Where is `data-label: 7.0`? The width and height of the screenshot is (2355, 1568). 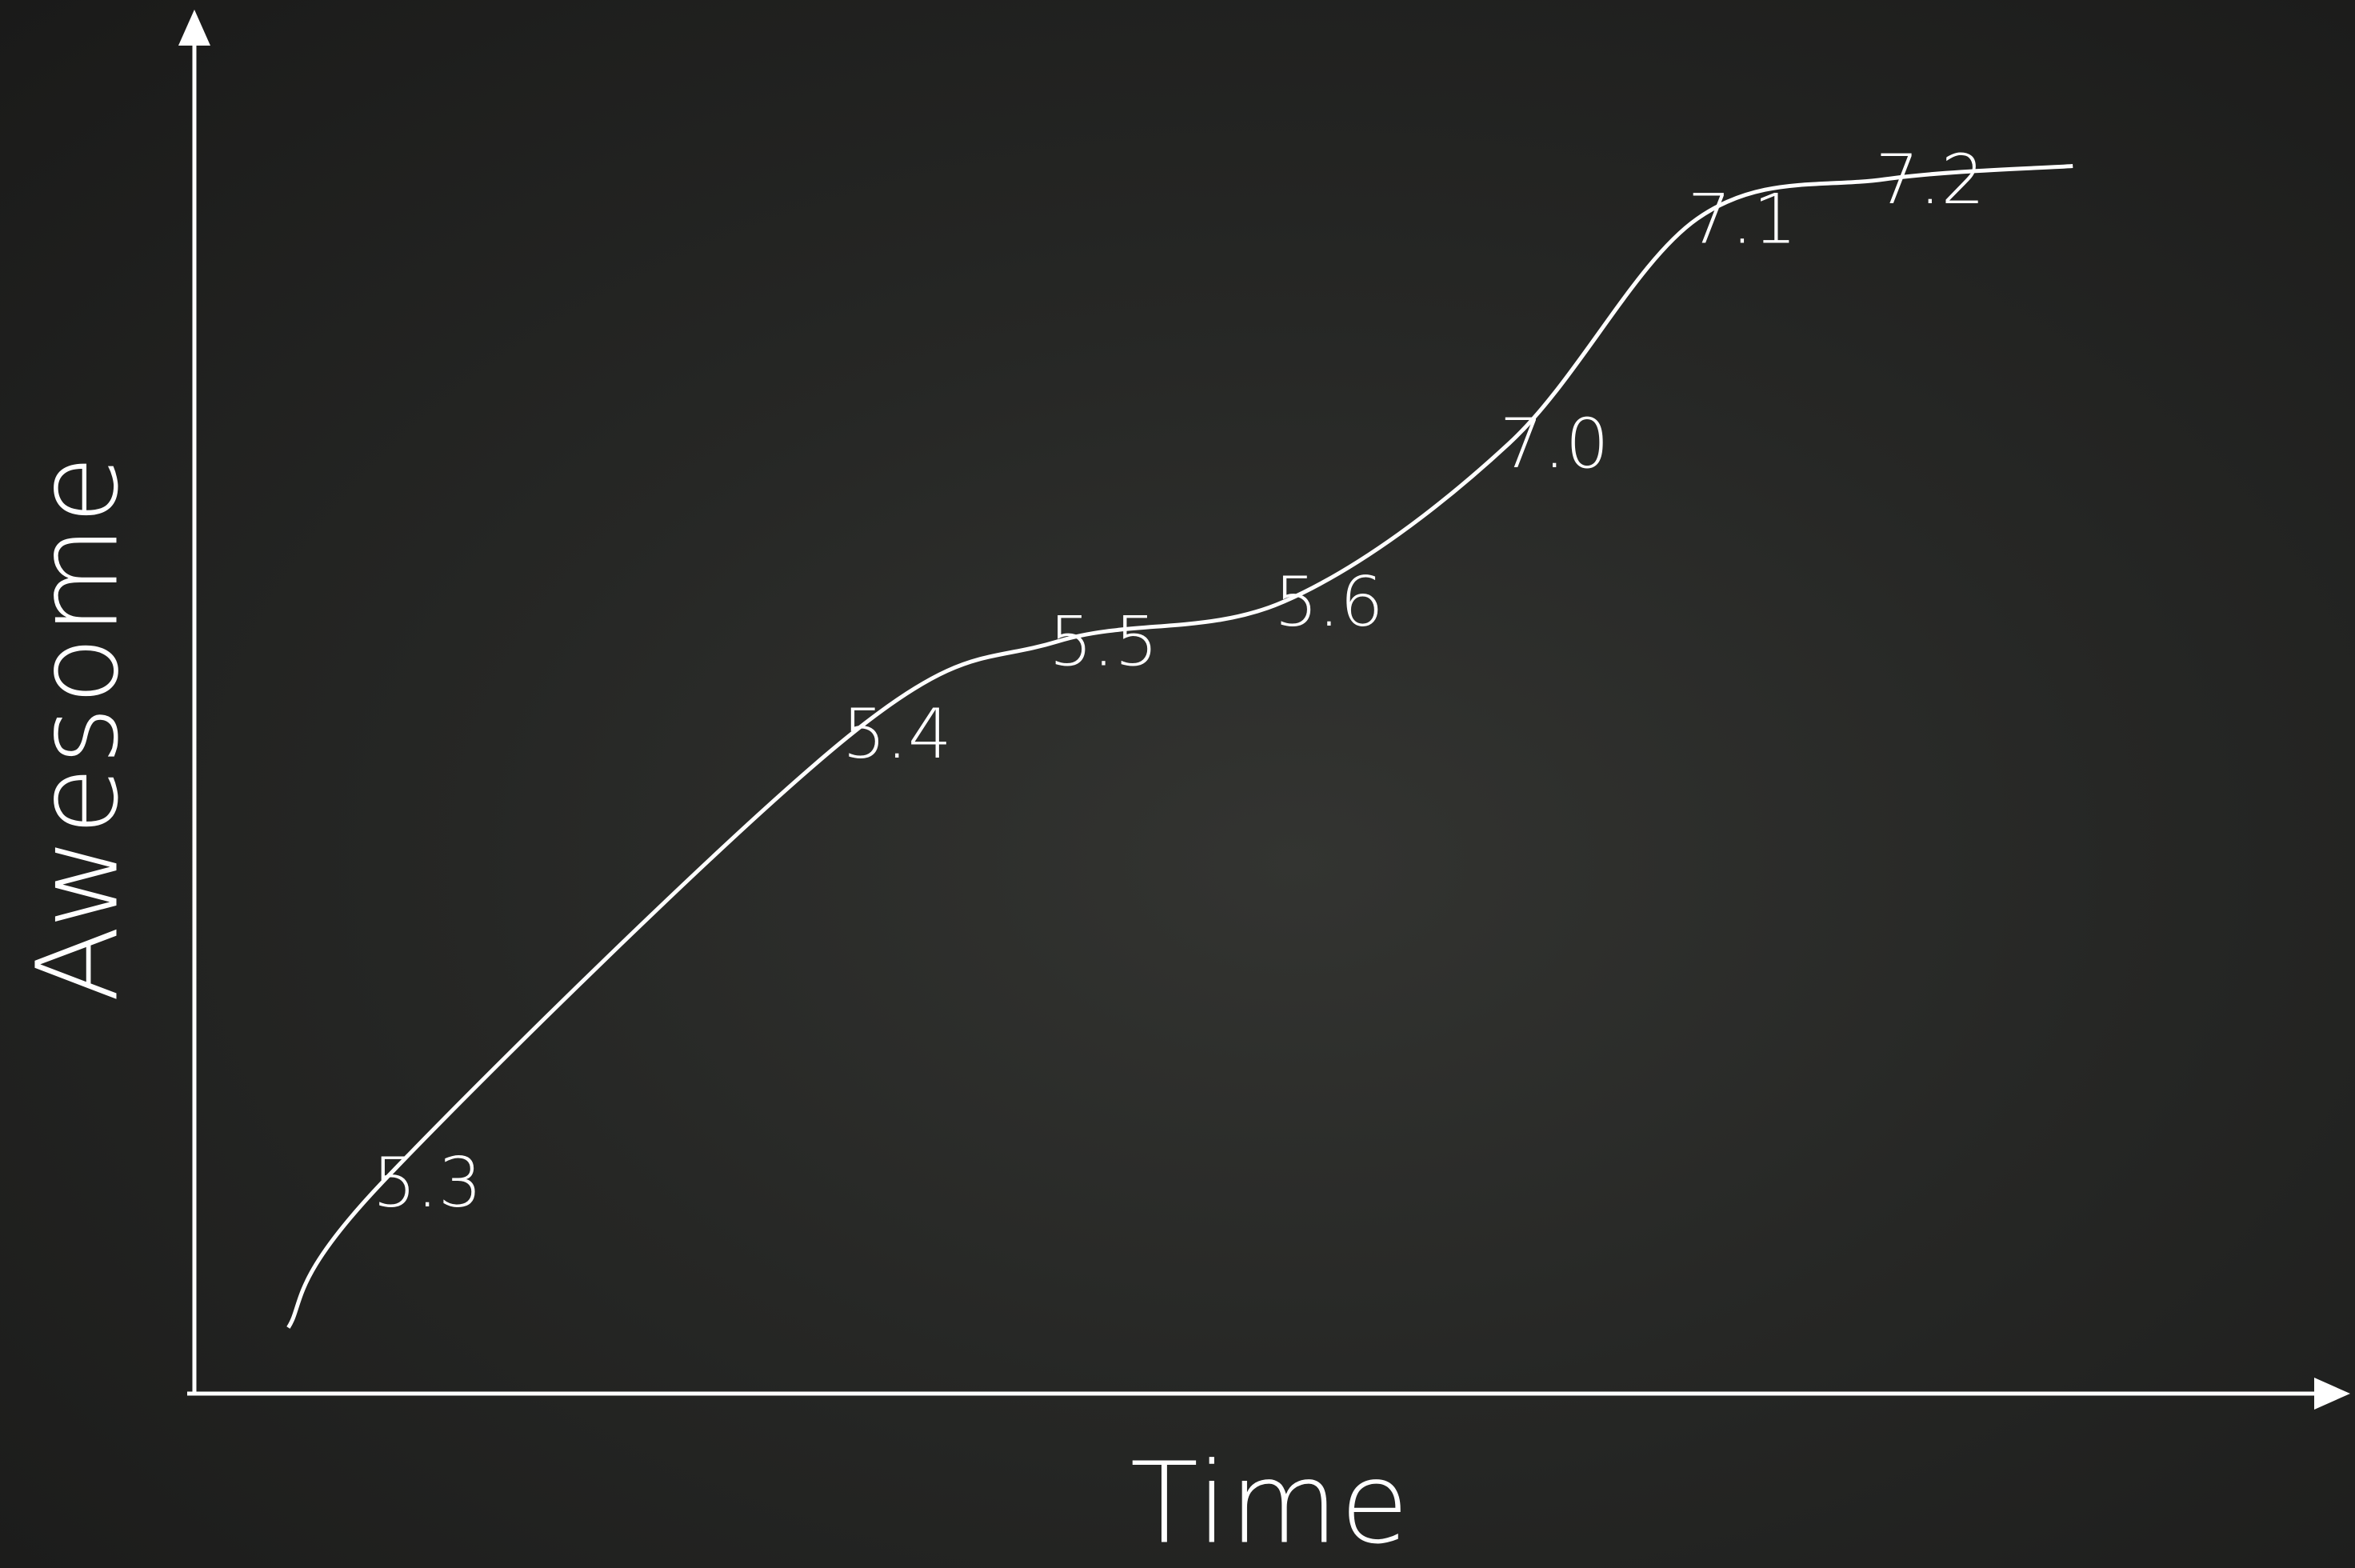
data-label: 7.0 is located at coordinates (1554, 444).